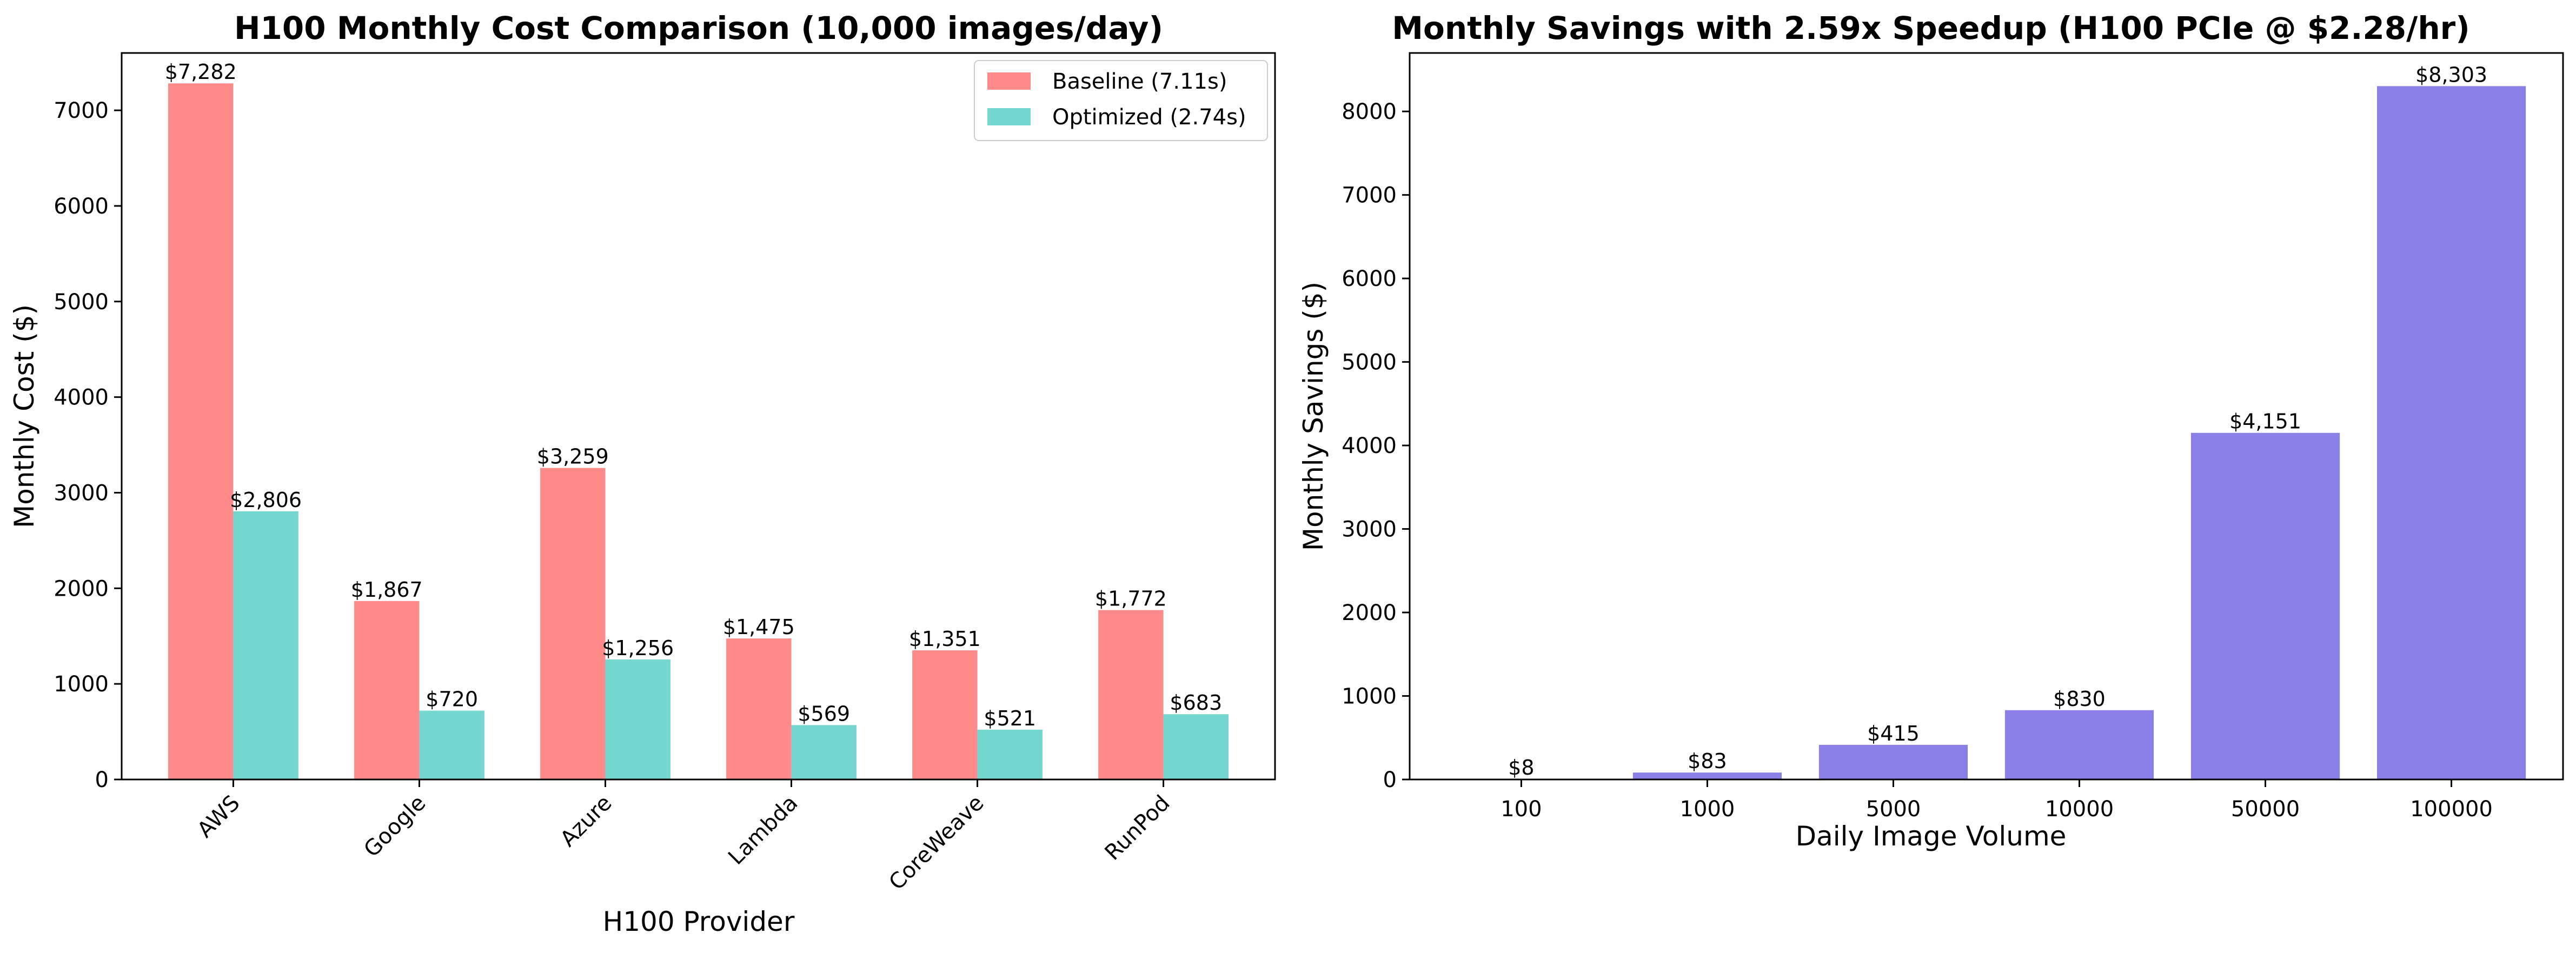  What do you see at coordinates (824, 752) in the screenshot?
I see `bar-lambda-optimized` at bounding box center [824, 752].